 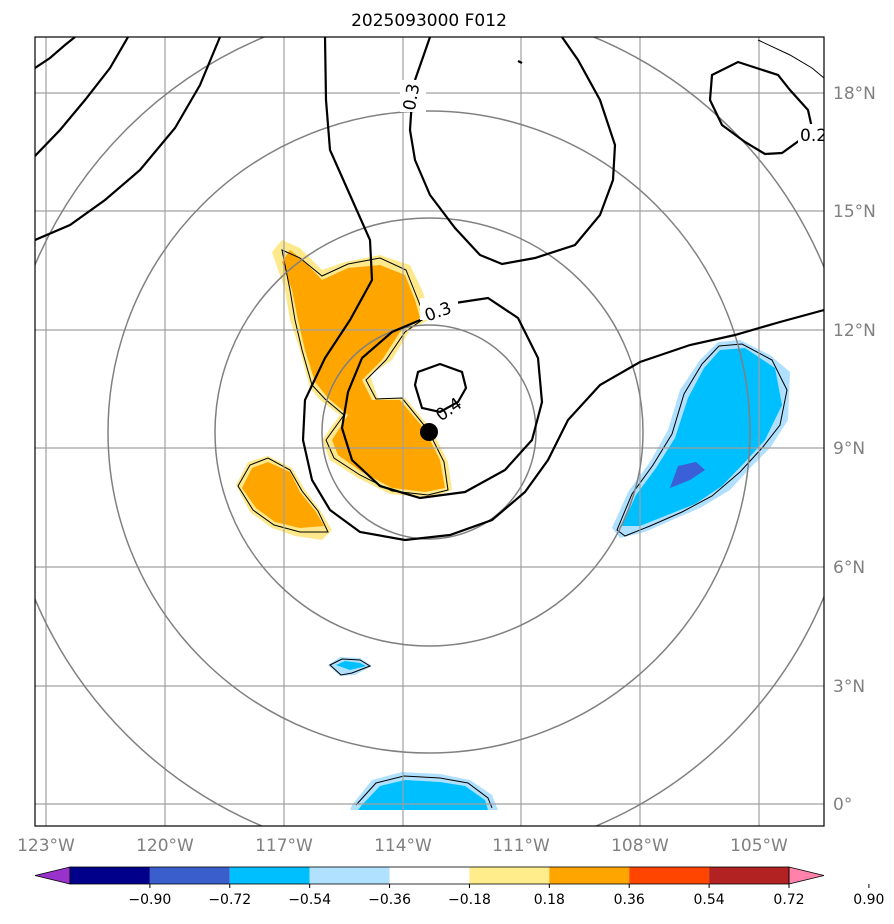 What do you see at coordinates (849, 568) in the screenshot?
I see `lat-label: 6°N` at bounding box center [849, 568].